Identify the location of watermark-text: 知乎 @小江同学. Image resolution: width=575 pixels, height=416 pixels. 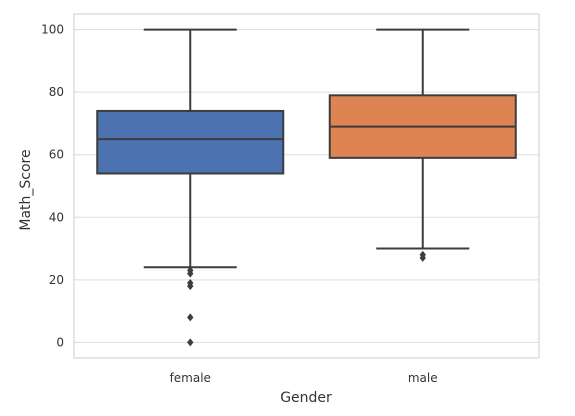
(509, 383).